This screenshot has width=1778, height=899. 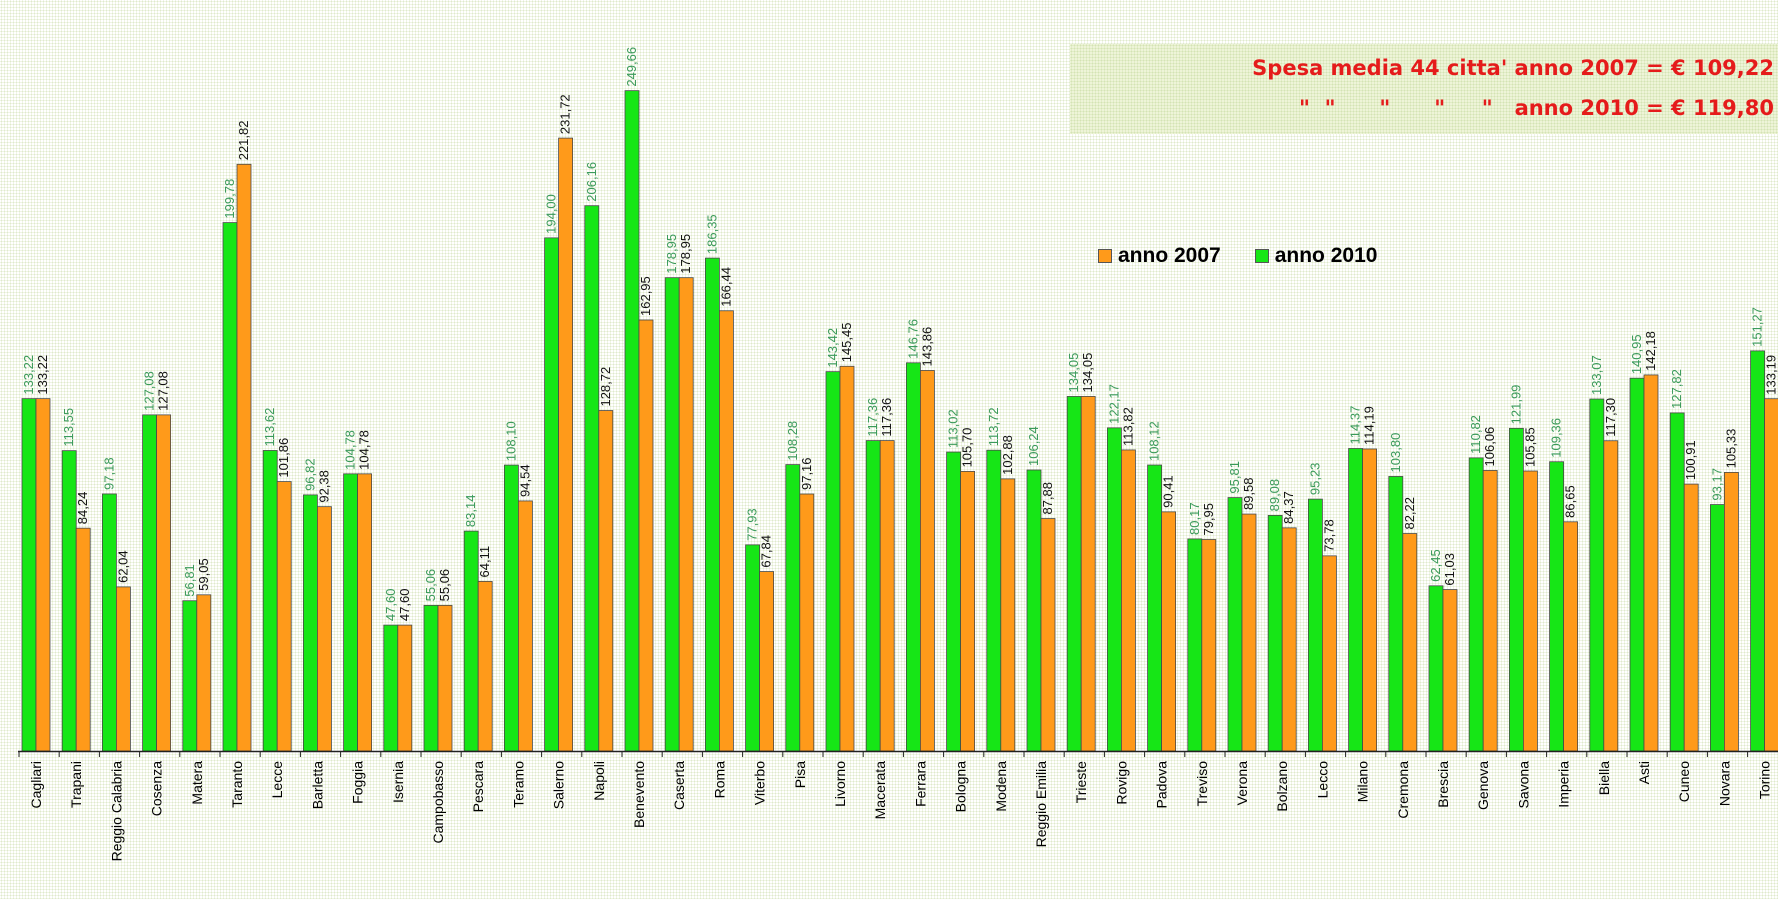 What do you see at coordinates (197, 783) in the screenshot?
I see `x-tick-label-matera: Matera` at bounding box center [197, 783].